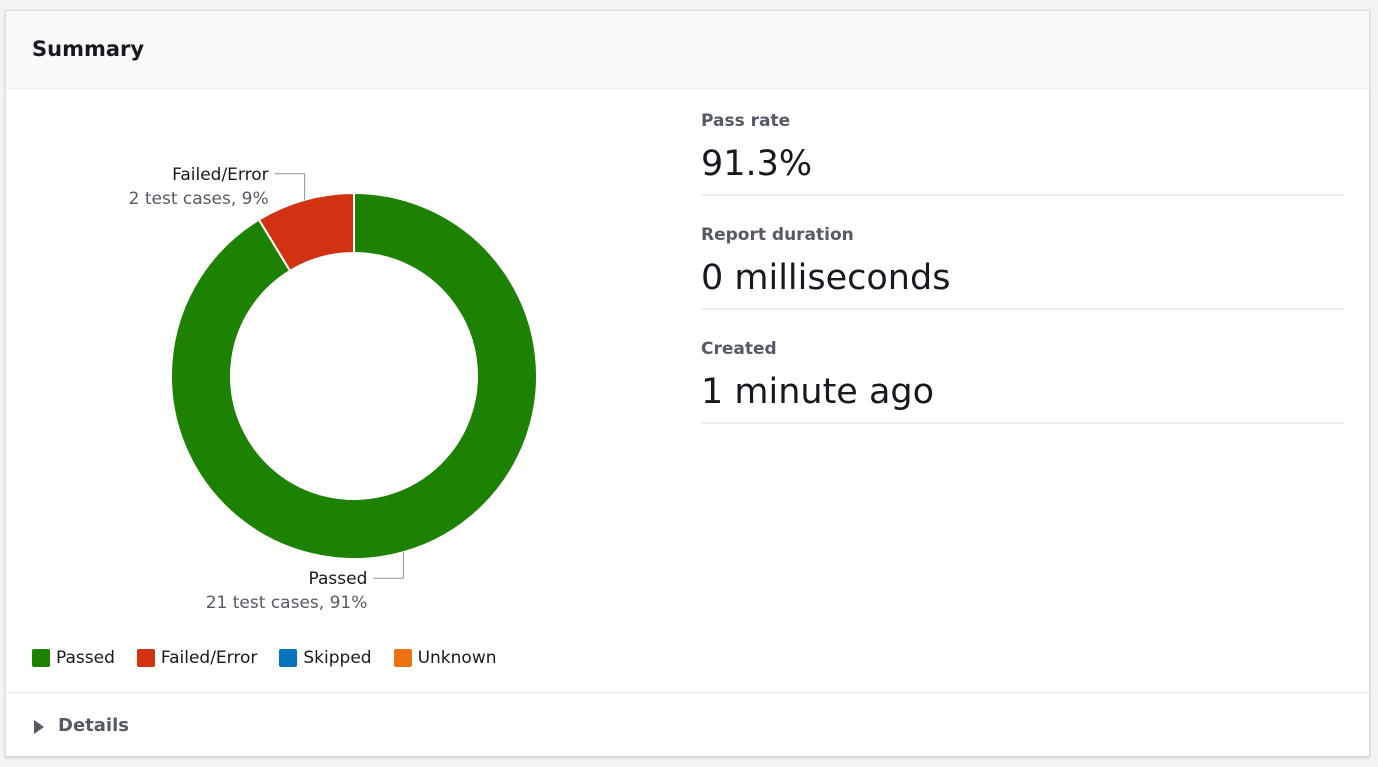 Image resolution: width=1378 pixels, height=767 pixels. Describe the element at coordinates (220, 175) in the screenshot. I see `segment-label: Failed/Error` at that location.